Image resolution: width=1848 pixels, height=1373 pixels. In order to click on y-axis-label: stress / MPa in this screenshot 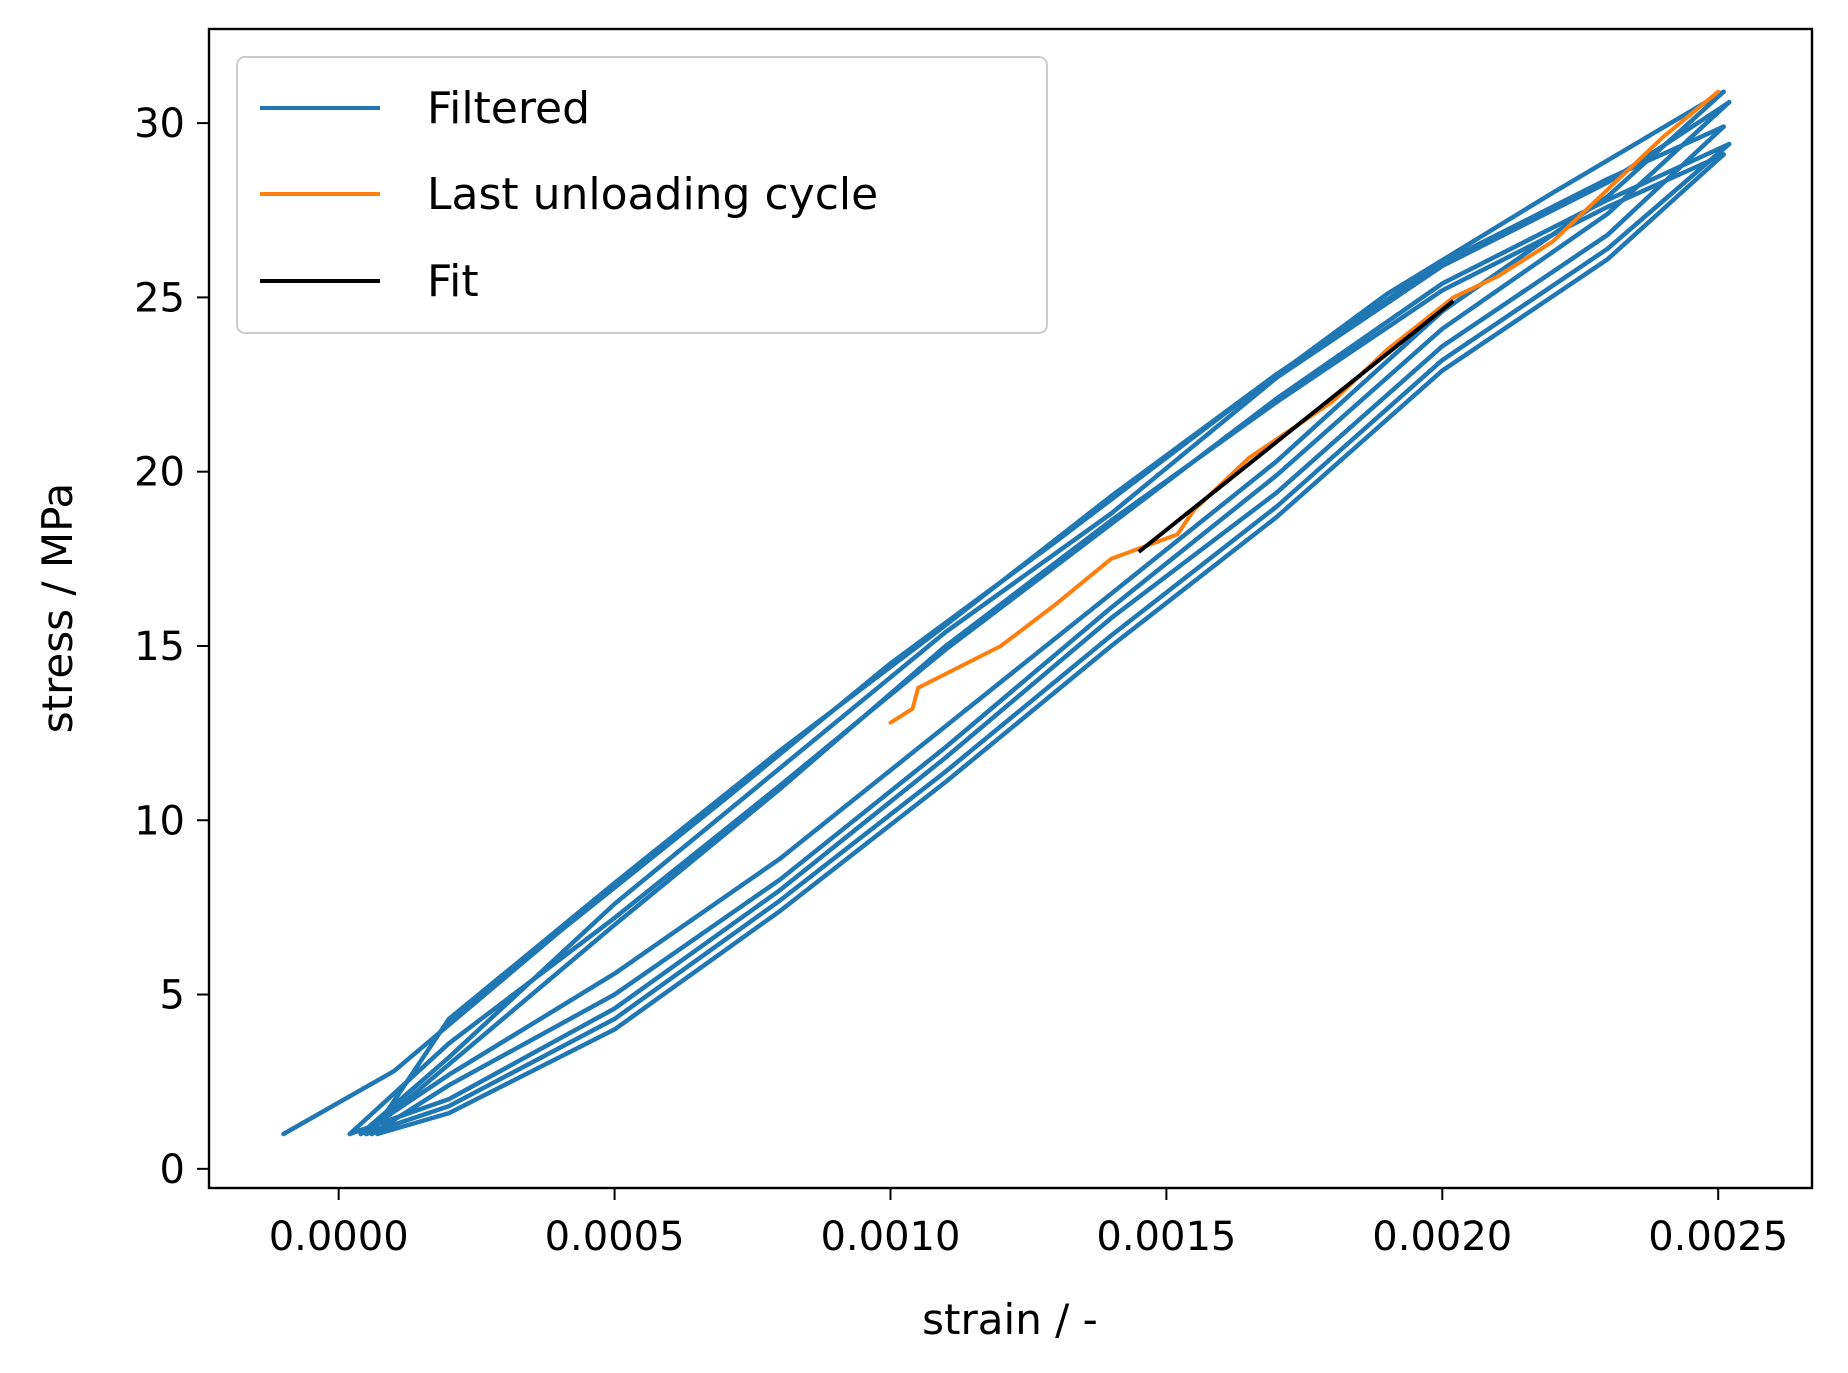, I will do `click(57, 608)`.